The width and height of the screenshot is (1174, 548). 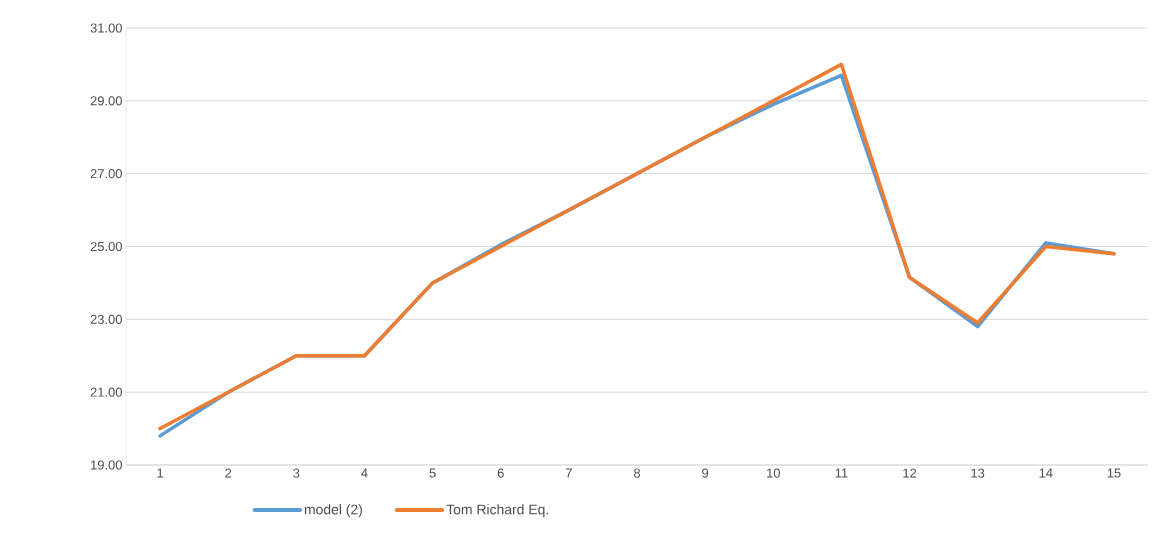 I want to click on x-tick-label: 5, so click(x=432, y=473).